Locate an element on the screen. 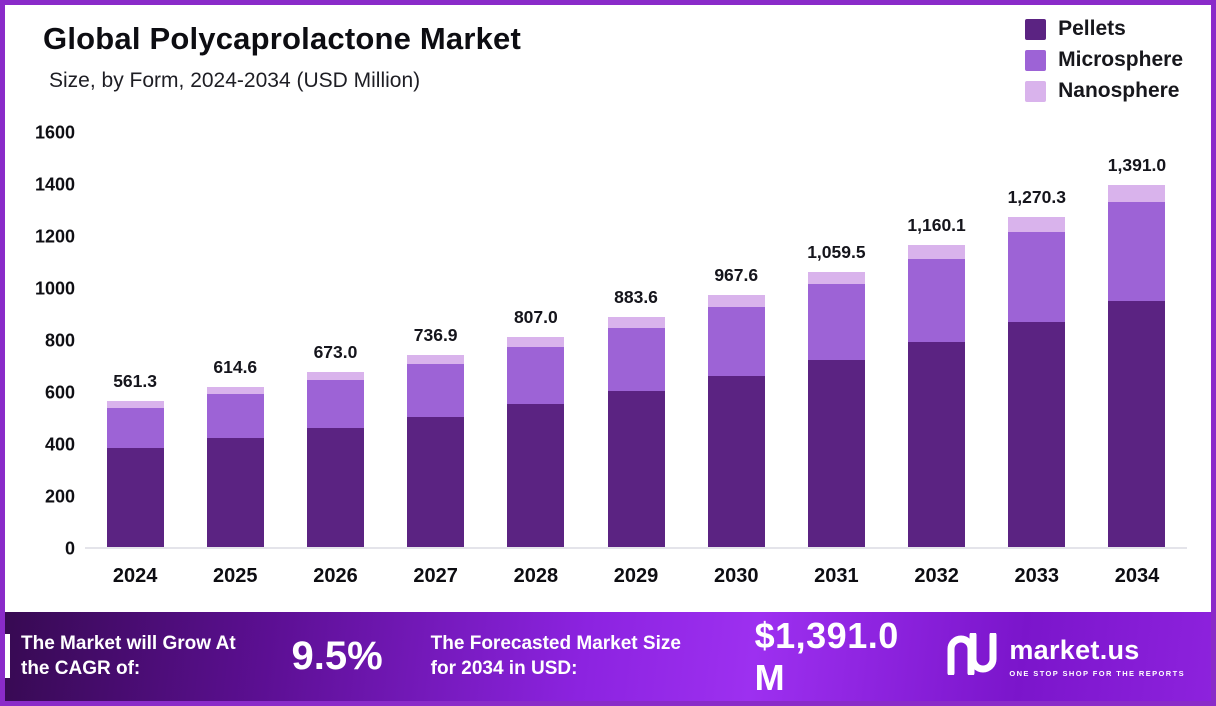  y-tick-label: 1400 is located at coordinates (54, 184).